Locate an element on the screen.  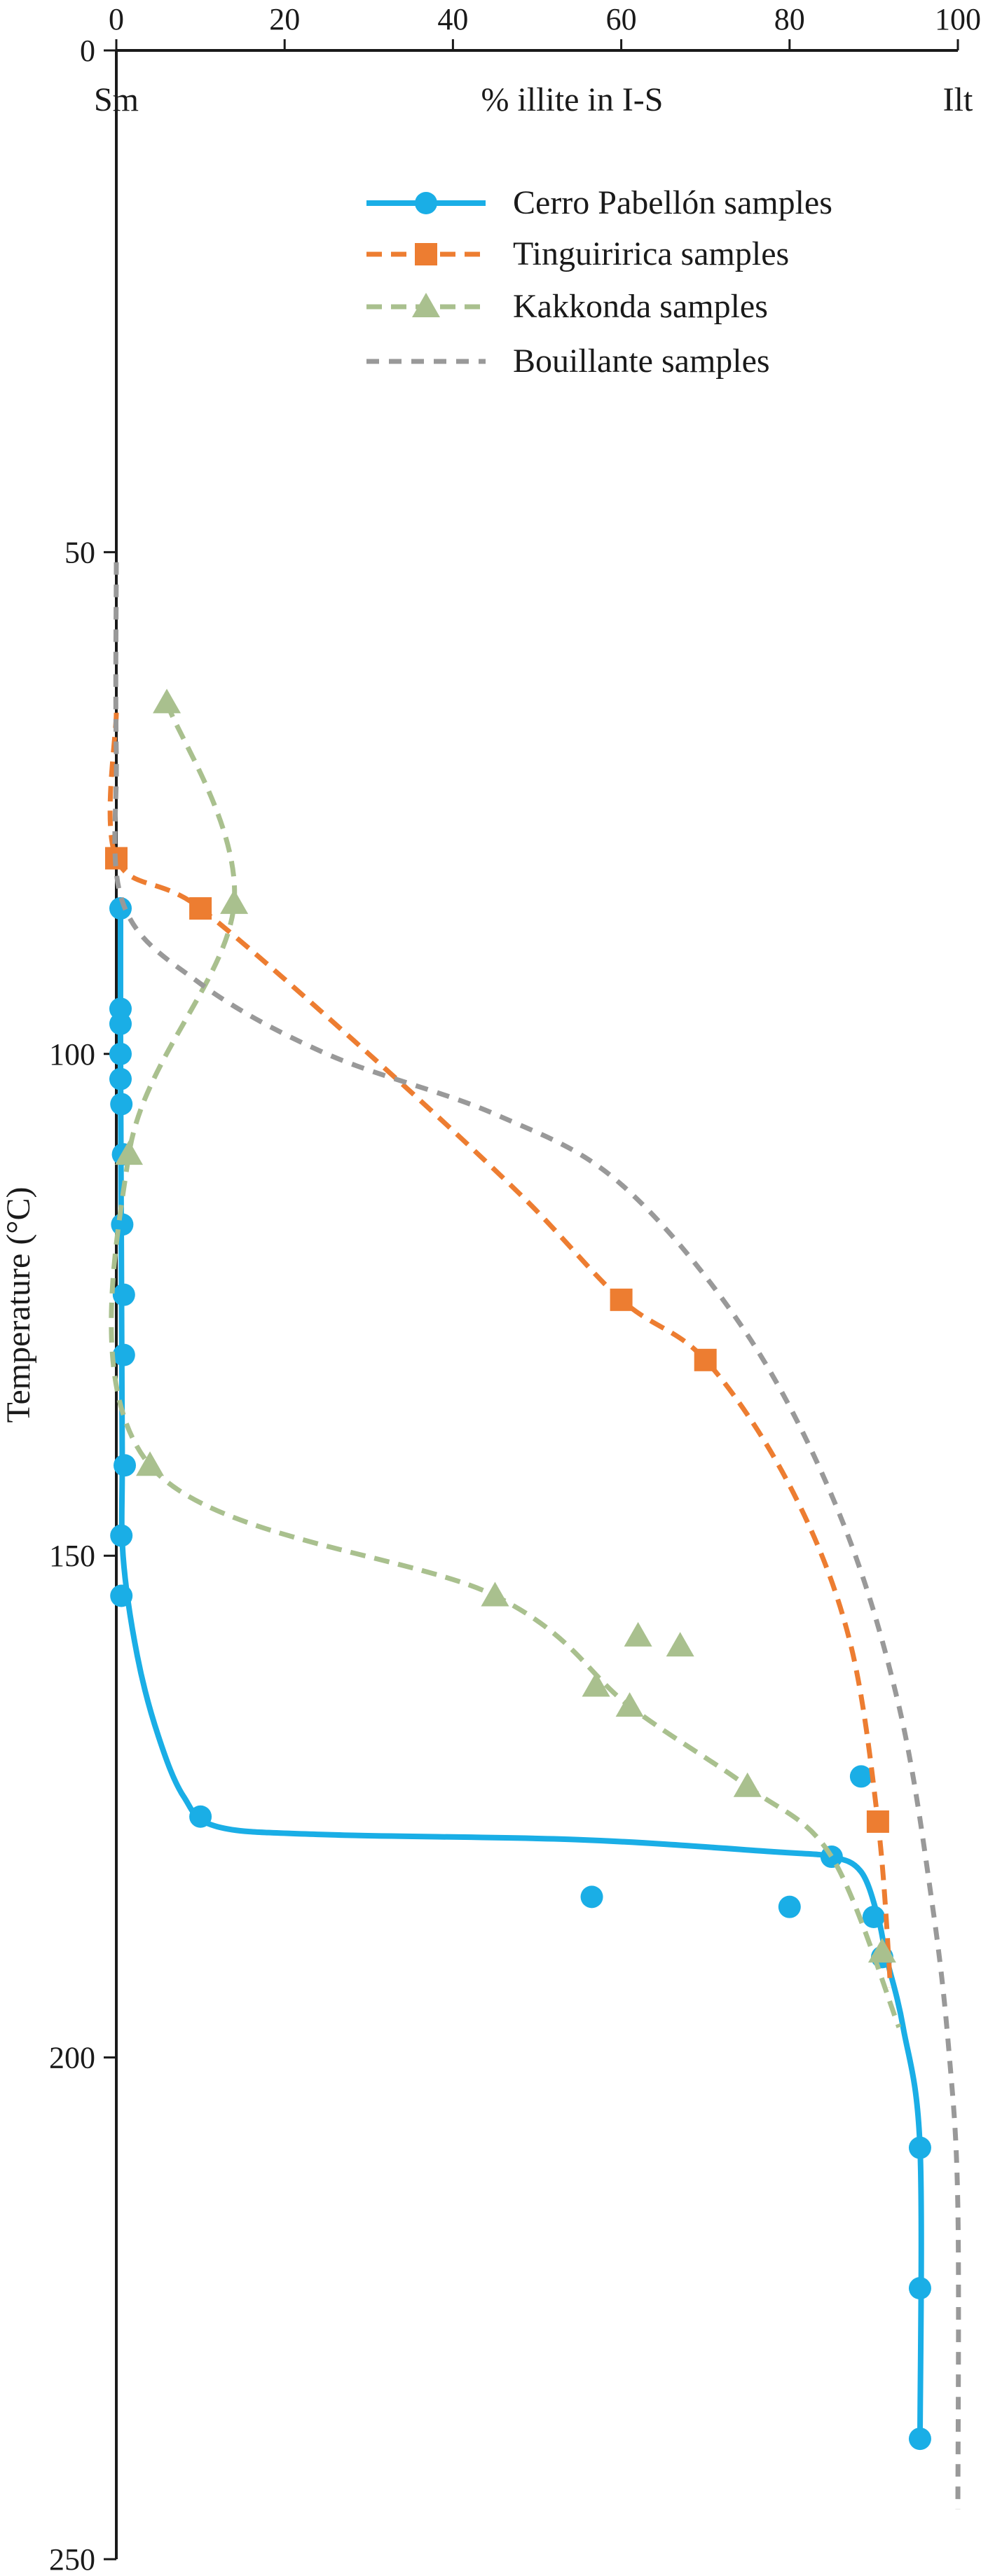
legend-label: Tinguiririca samples is located at coordinates (651, 254).